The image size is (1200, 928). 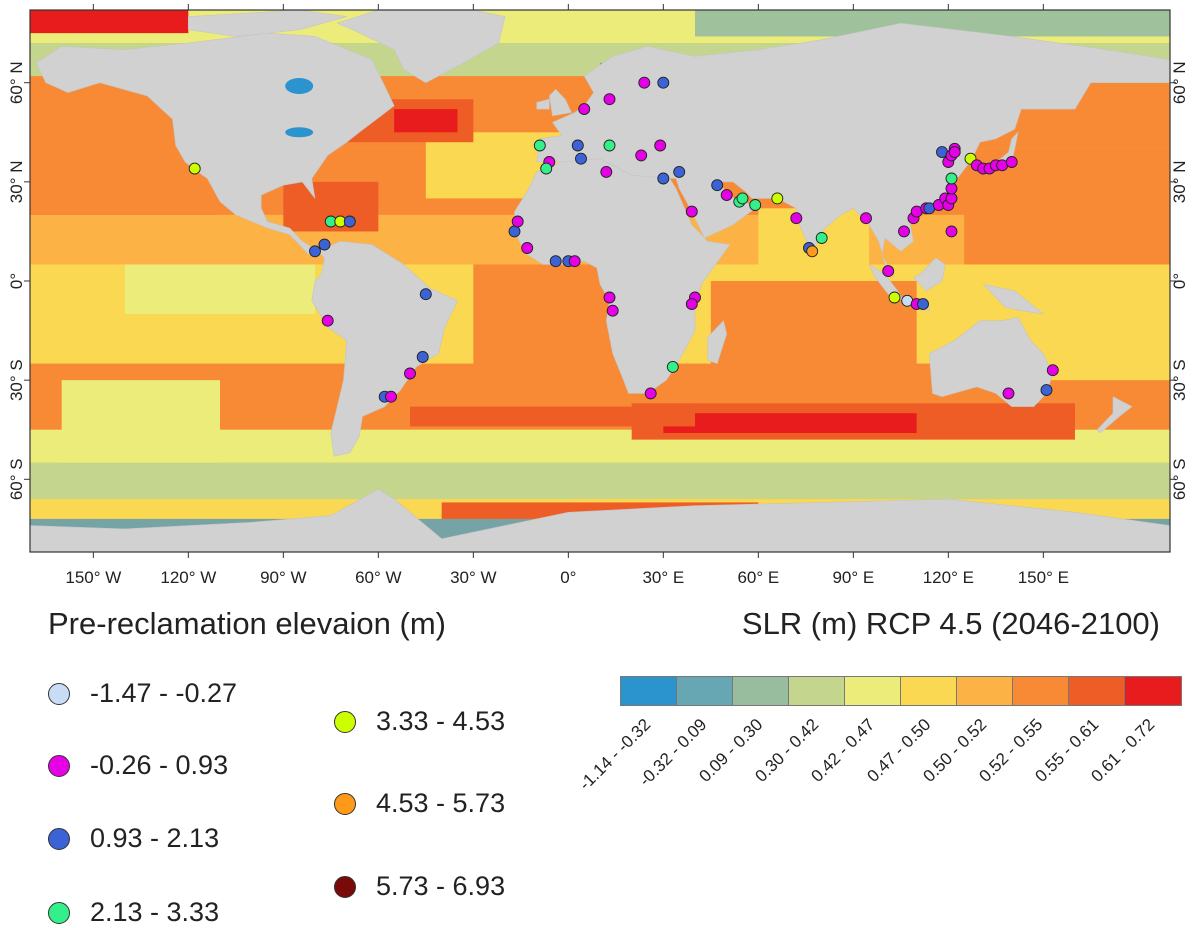 I want to click on lat-label-right: 0°, so click(x=1179, y=281).